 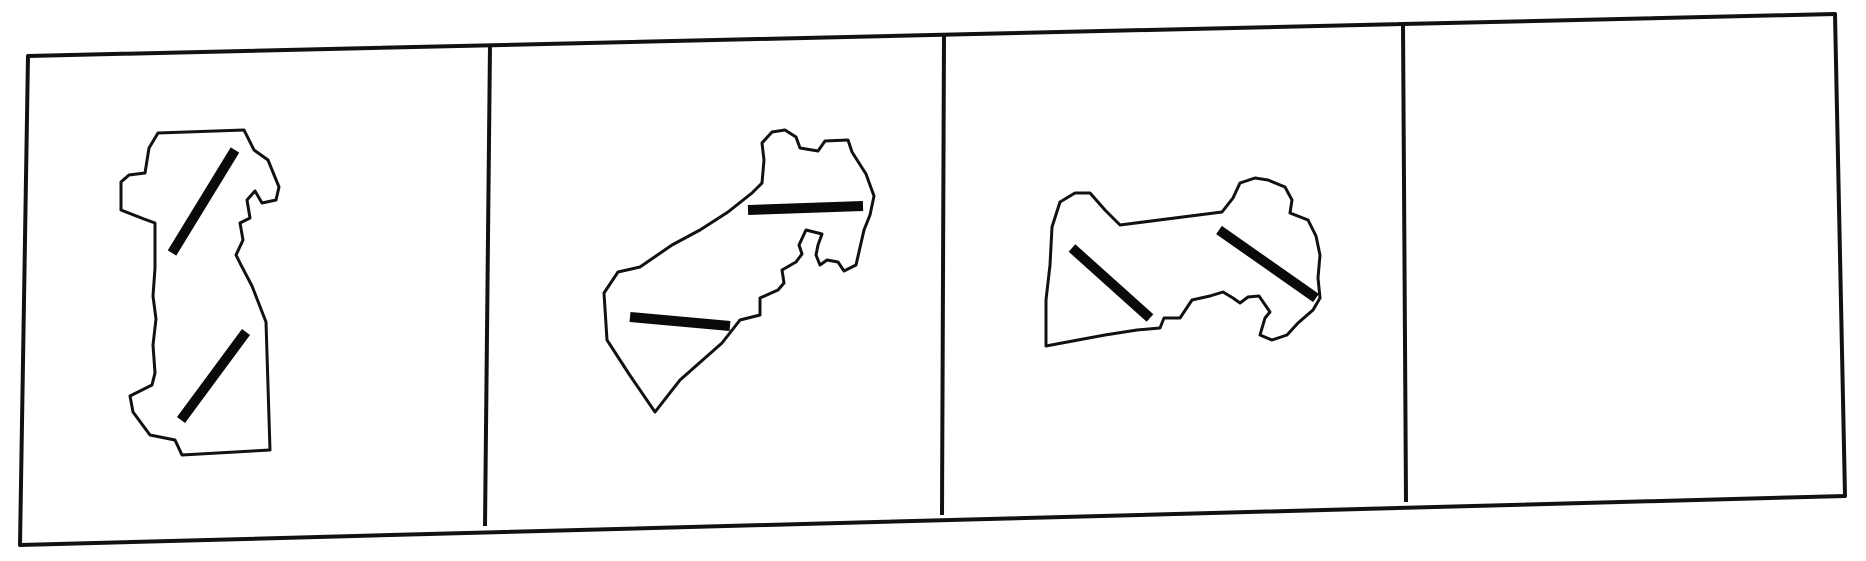 What do you see at coordinates (805, 208) in the screenshot?
I see `panel-2-bar-top` at bounding box center [805, 208].